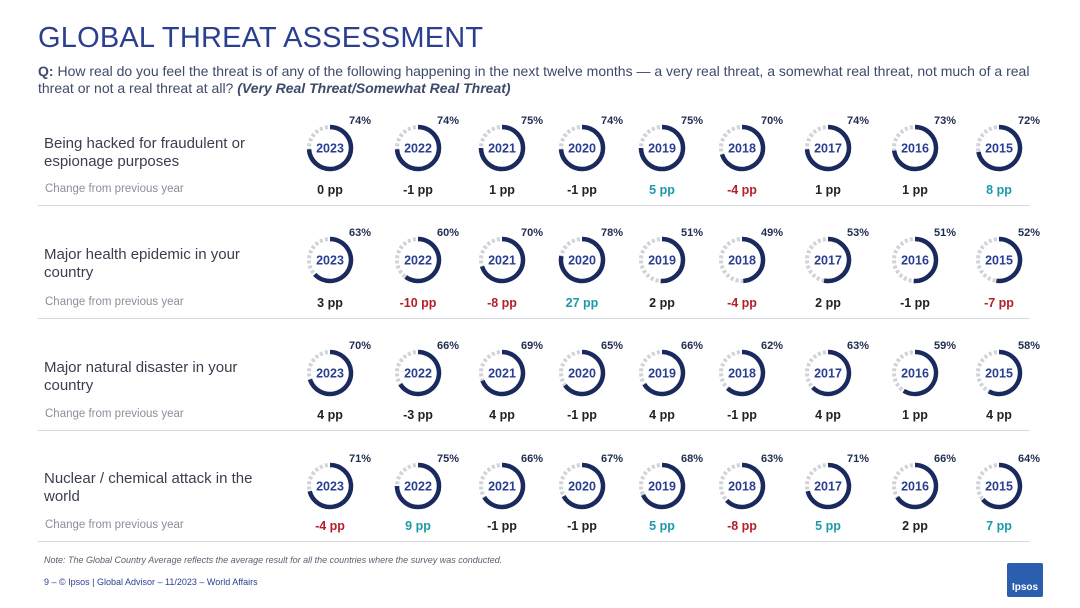 This screenshot has height=608, width=1080. I want to click on change-label-row-2: Change from previous year, so click(114, 302).